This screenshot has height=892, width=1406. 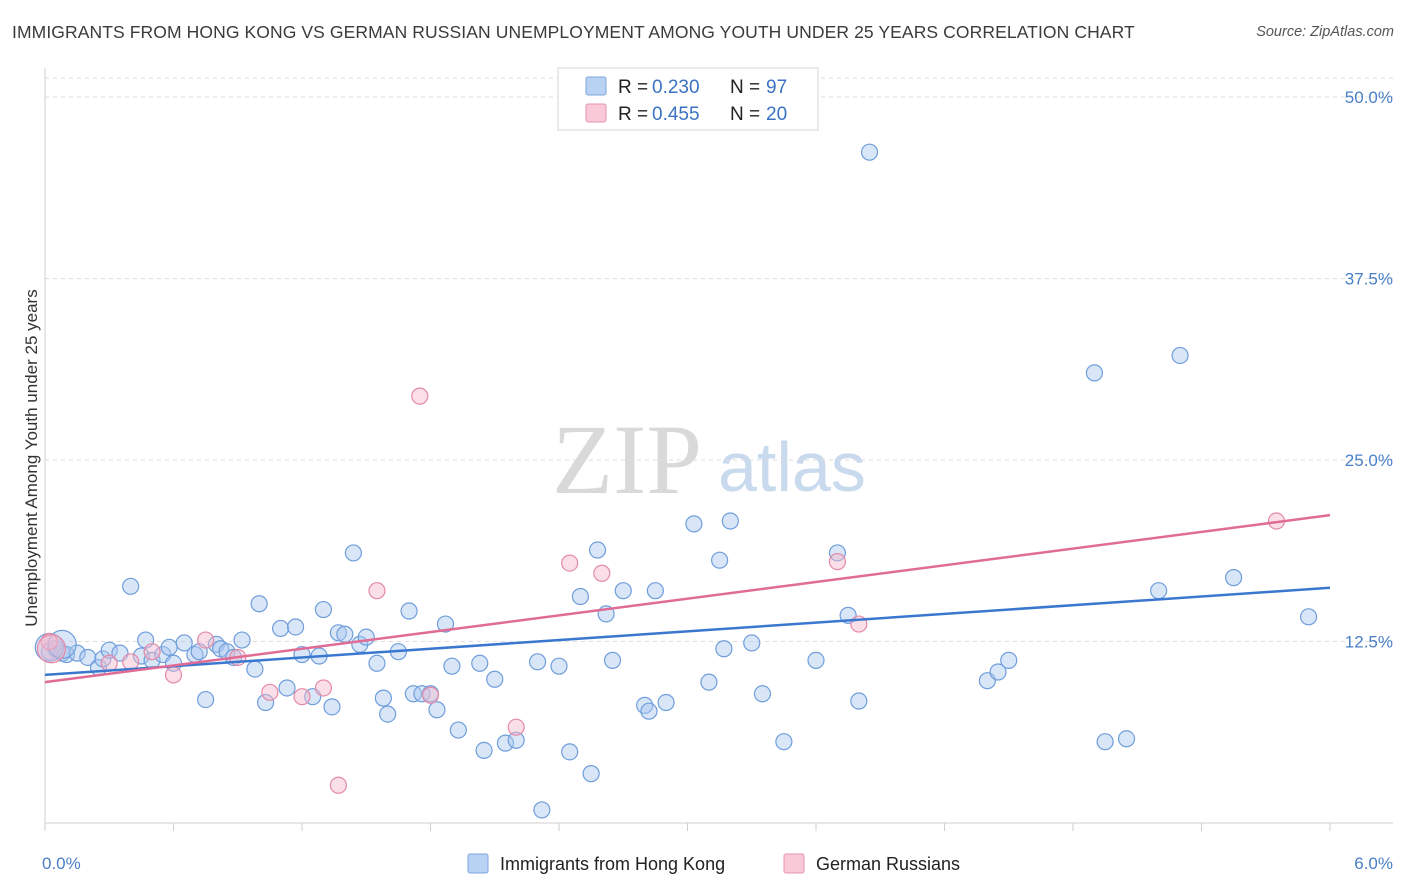 What do you see at coordinates (747, 114) in the screenshot?
I see `legend-n-label-german-russian: N =` at bounding box center [747, 114].